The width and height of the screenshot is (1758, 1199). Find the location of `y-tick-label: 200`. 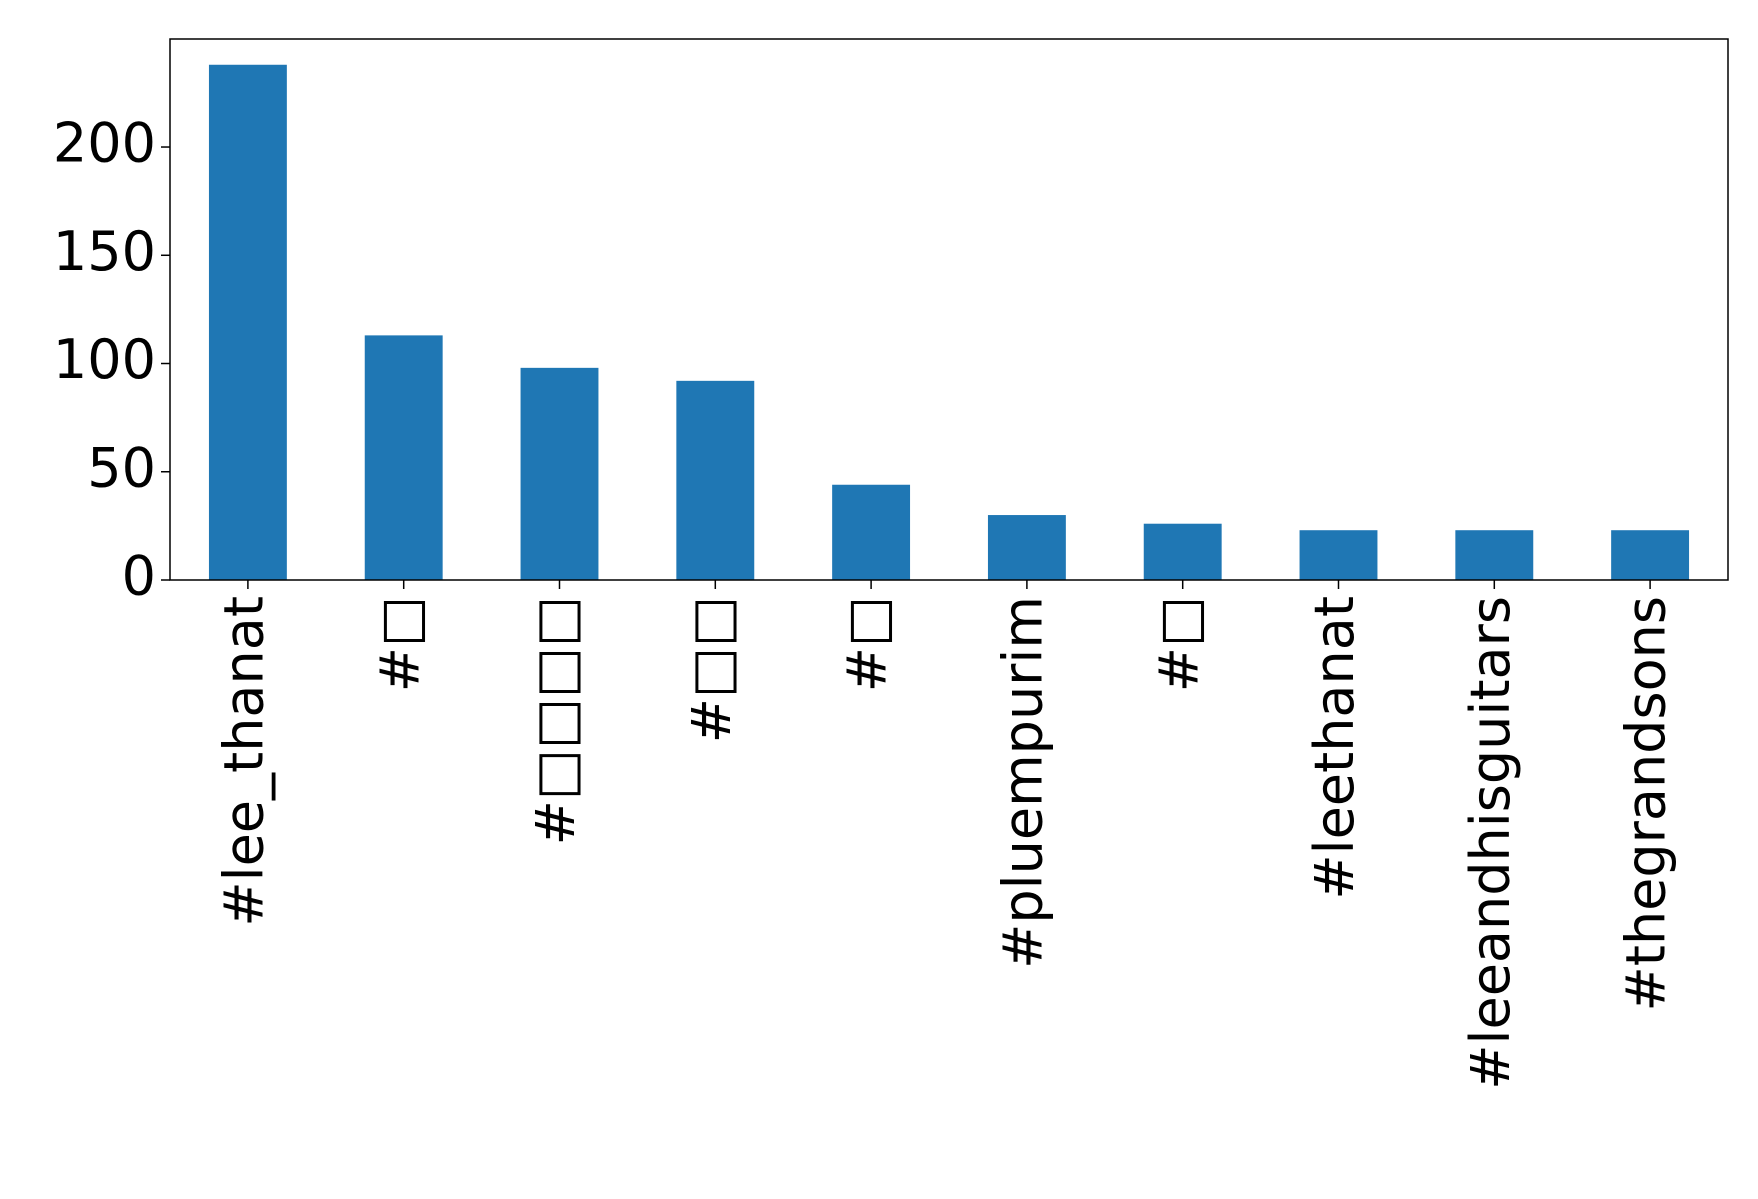

y-tick-label: 200 is located at coordinates (104, 143).